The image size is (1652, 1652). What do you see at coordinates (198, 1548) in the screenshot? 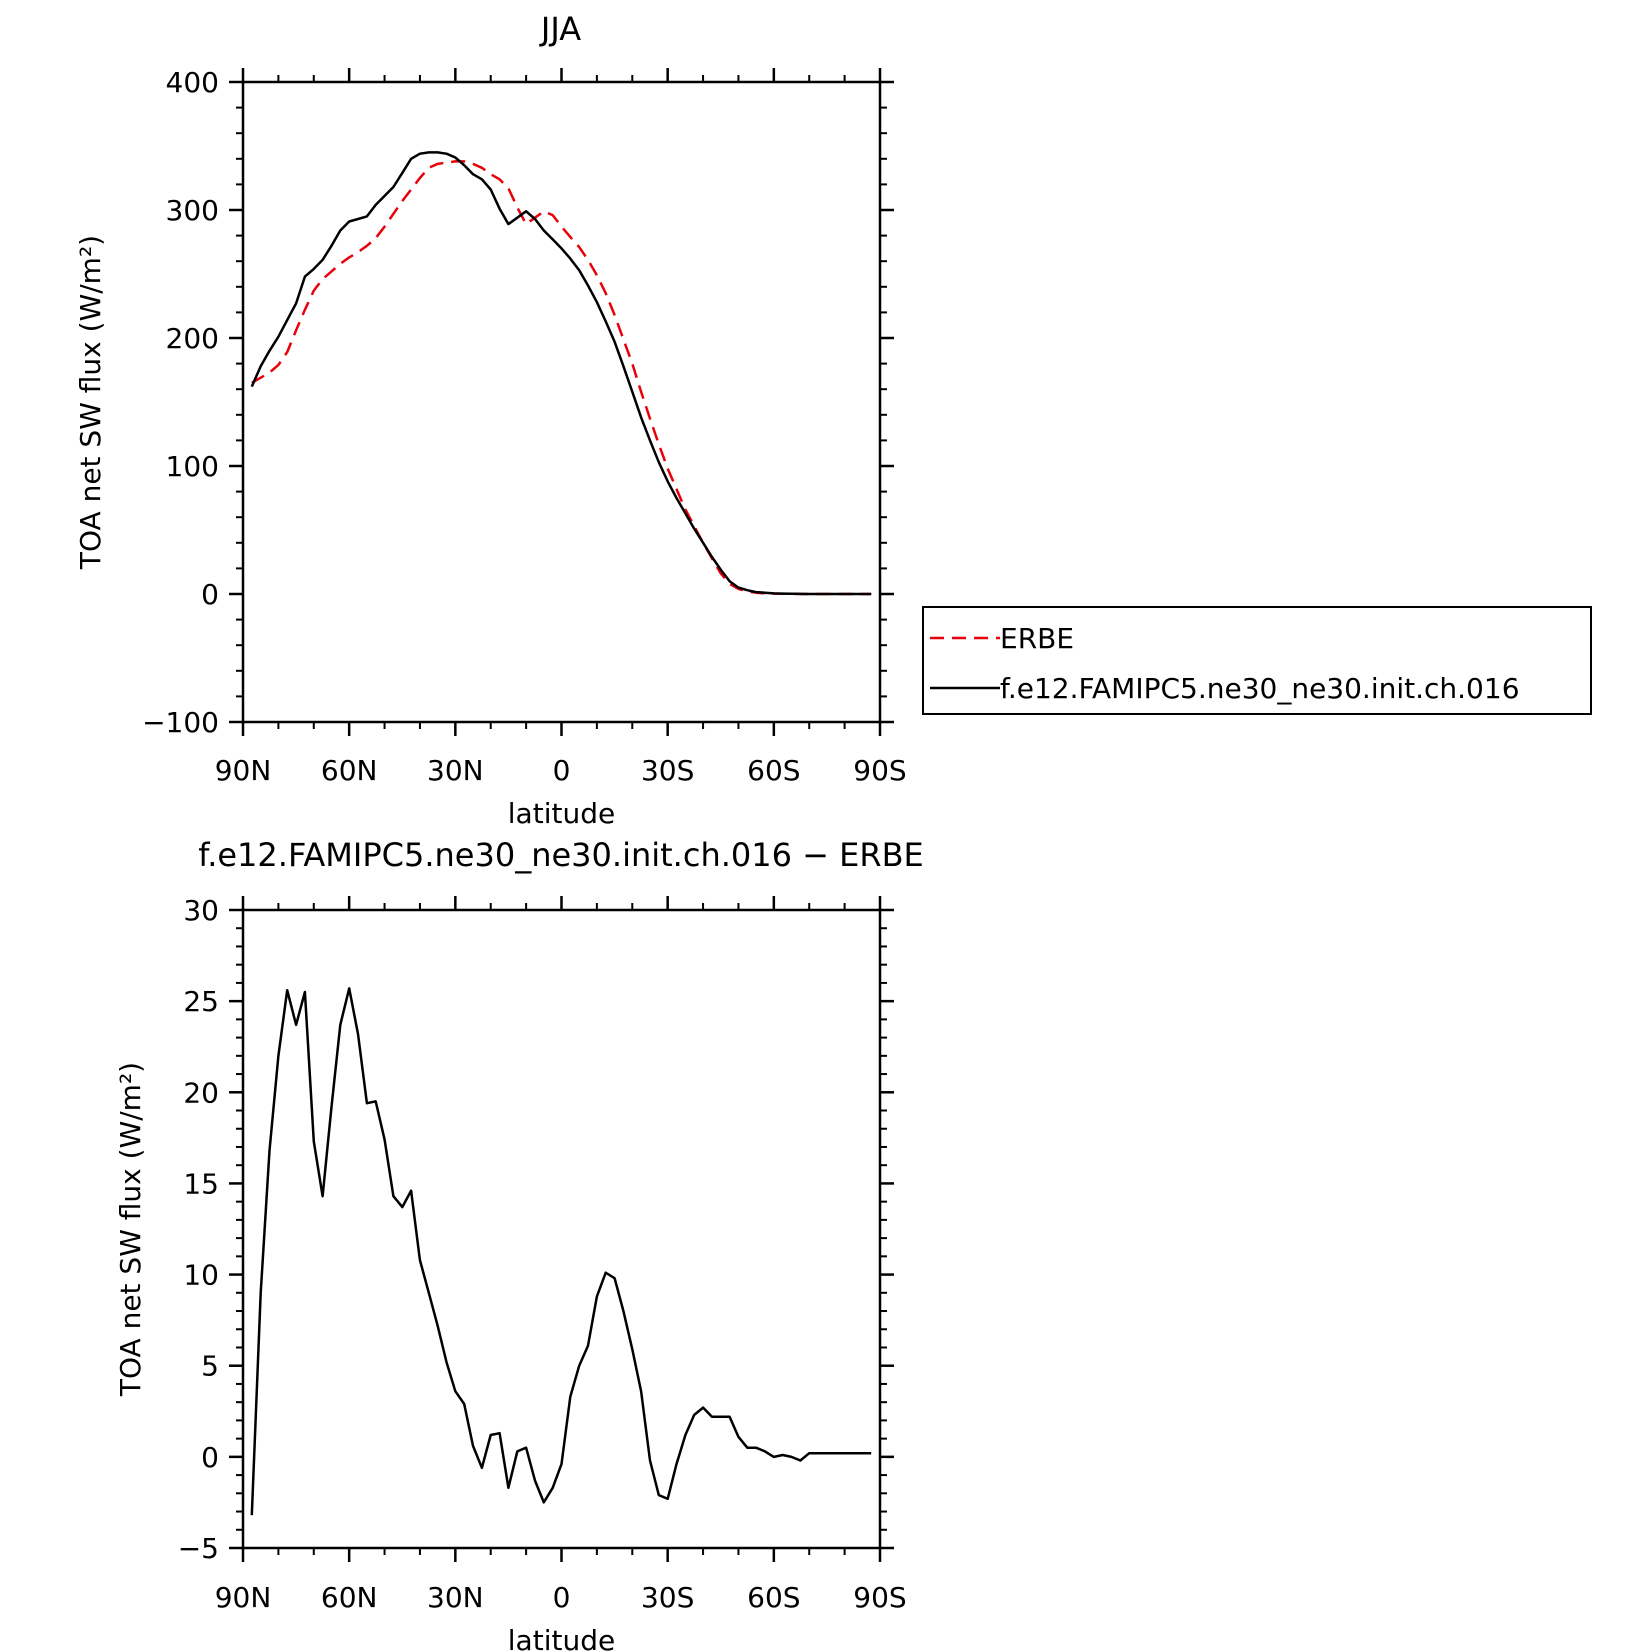
I see `y-tick-label: −5` at bounding box center [198, 1548].